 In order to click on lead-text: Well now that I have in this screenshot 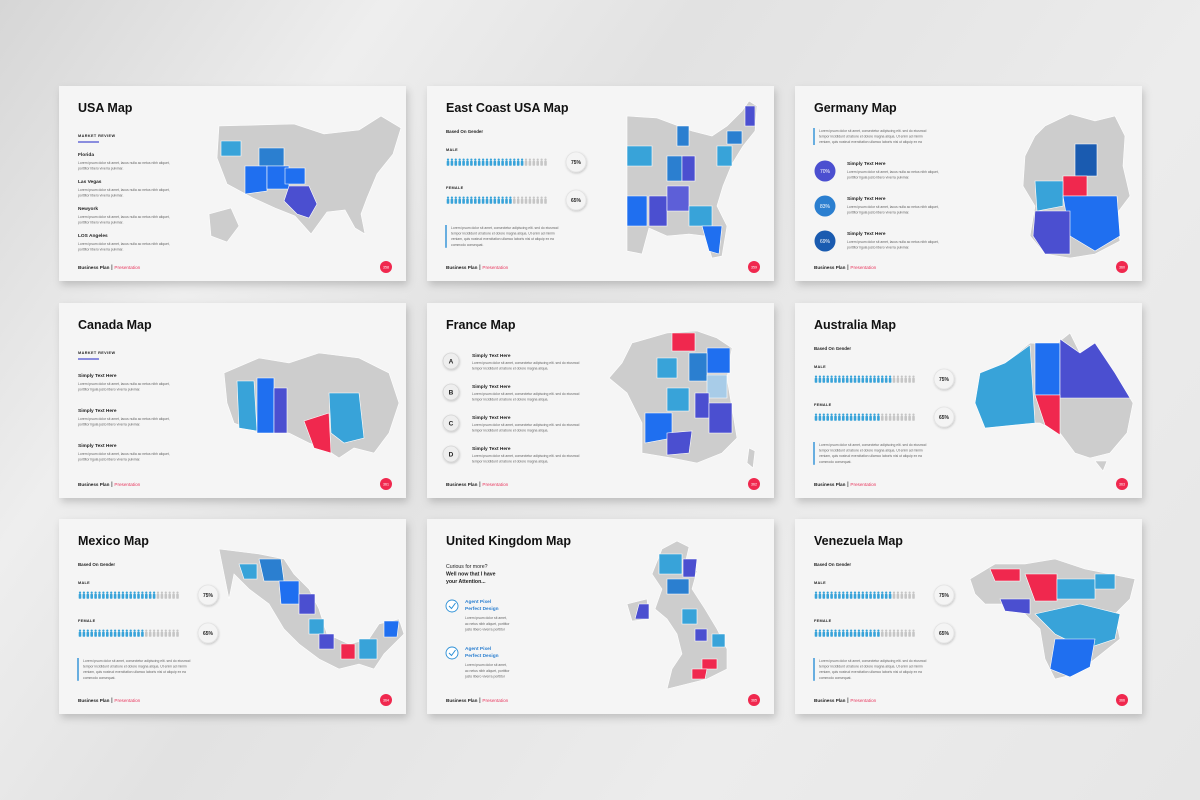, I will do `click(471, 575)`.